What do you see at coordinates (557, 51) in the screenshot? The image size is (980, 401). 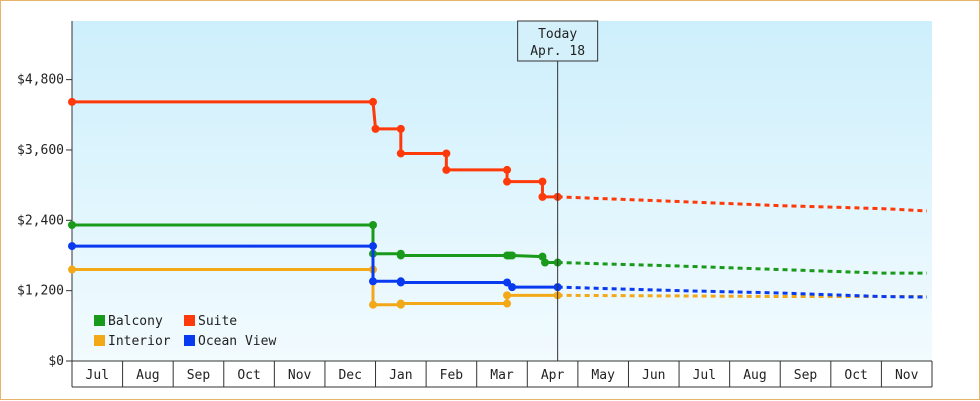 I see `today-date-label: Apr. 18` at bounding box center [557, 51].